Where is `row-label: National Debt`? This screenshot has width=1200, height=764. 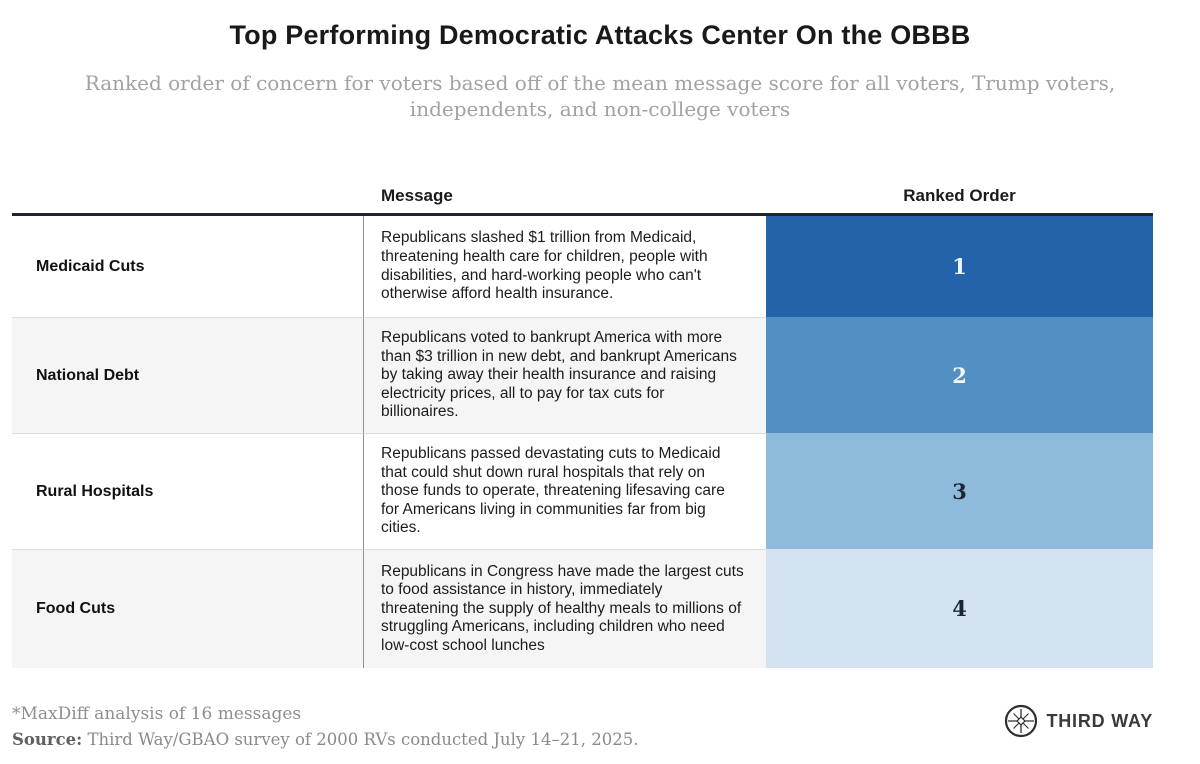
row-label: National Debt is located at coordinates (187, 375).